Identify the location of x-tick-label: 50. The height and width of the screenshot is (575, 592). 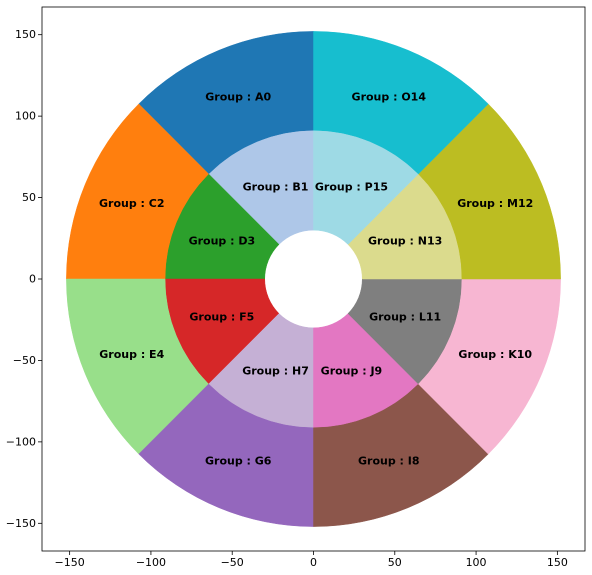
(395, 562).